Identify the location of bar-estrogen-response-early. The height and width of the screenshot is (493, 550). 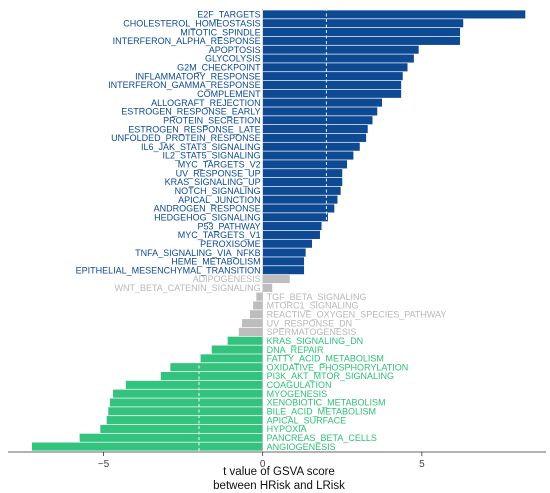
(320, 111).